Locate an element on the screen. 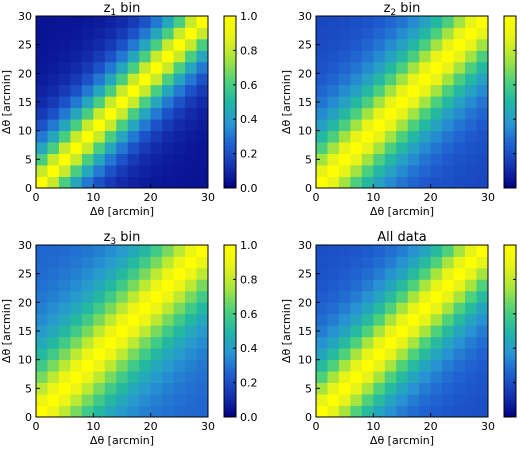  y-tick-label: 5 is located at coordinates (308, 159).